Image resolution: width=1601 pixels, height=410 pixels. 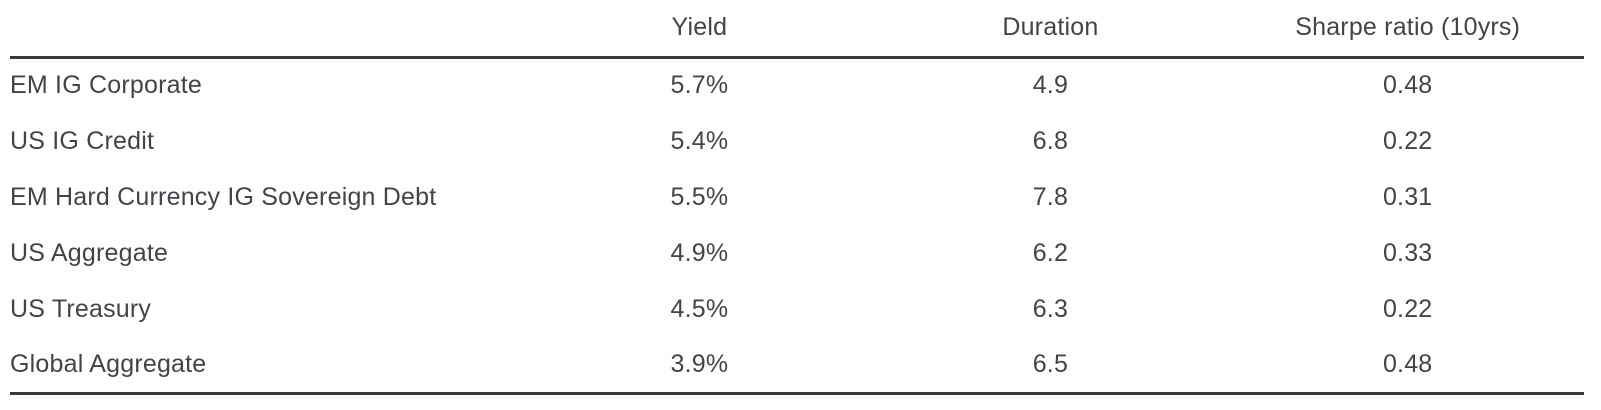 What do you see at coordinates (106, 85) in the screenshot?
I see `row-label: EM IG Corporate` at bounding box center [106, 85].